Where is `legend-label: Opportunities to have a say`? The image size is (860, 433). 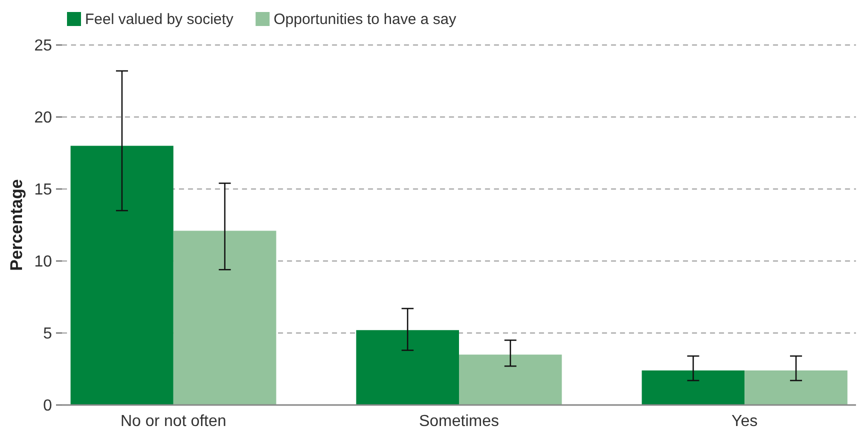
legend-label: Opportunities to have a say is located at coordinates (365, 19).